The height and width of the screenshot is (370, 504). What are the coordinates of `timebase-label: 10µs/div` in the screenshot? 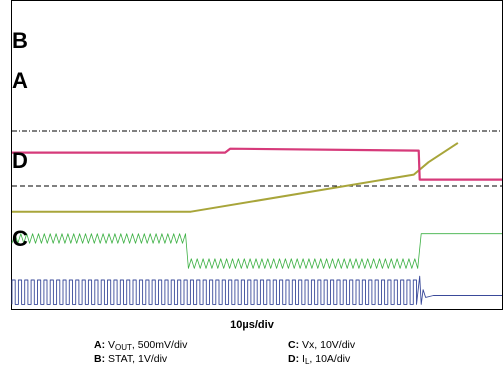 It's located at (252, 325).